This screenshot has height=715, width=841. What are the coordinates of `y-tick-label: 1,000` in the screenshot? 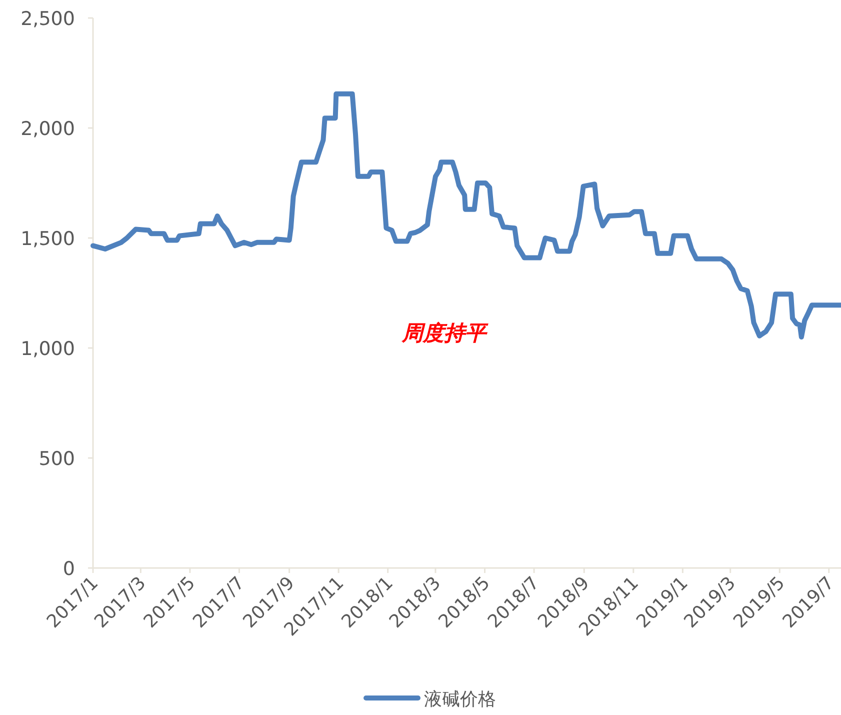 It's located at (47, 349).